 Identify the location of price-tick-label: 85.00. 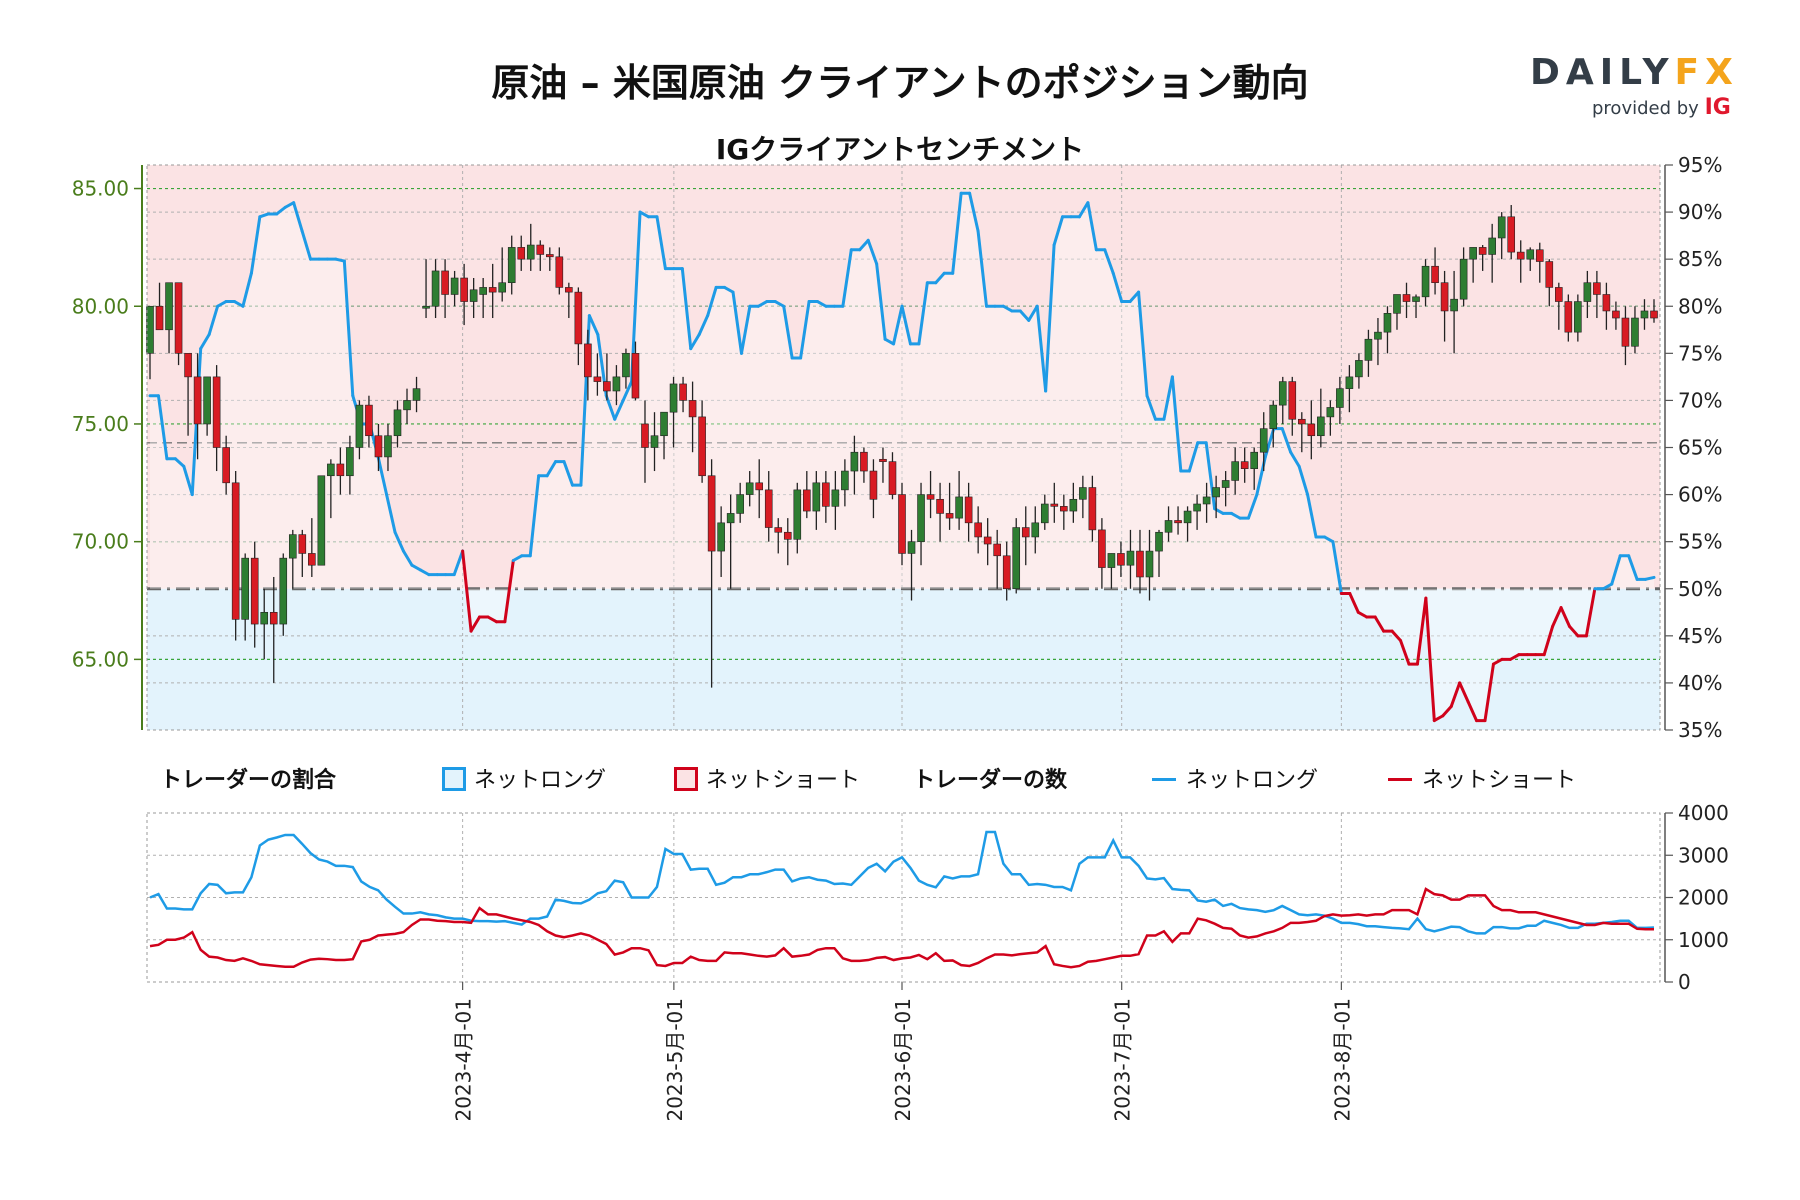
(100, 189).